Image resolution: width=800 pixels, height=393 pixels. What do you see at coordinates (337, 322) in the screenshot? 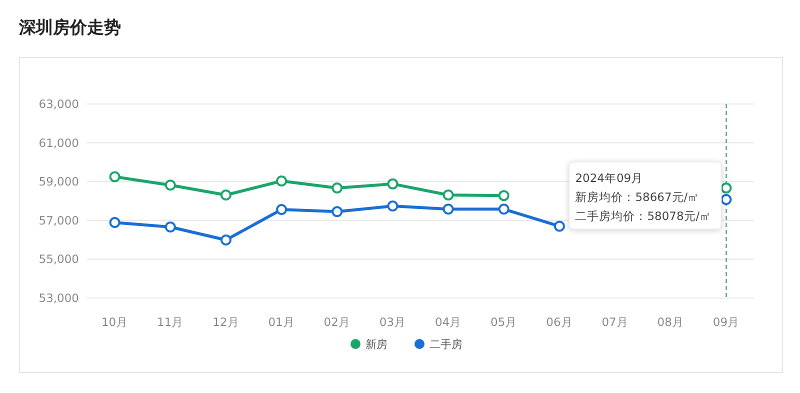
I see `x-tick-label: 02月` at bounding box center [337, 322].